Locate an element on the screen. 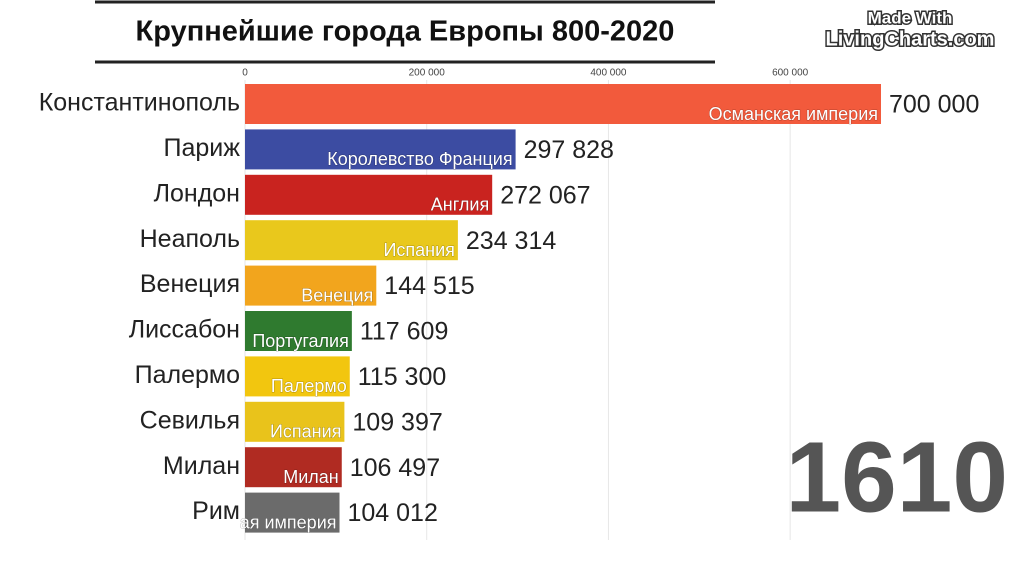 The height and width of the screenshot is (576, 1024). value-label: 700 000 is located at coordinates (934, 105).